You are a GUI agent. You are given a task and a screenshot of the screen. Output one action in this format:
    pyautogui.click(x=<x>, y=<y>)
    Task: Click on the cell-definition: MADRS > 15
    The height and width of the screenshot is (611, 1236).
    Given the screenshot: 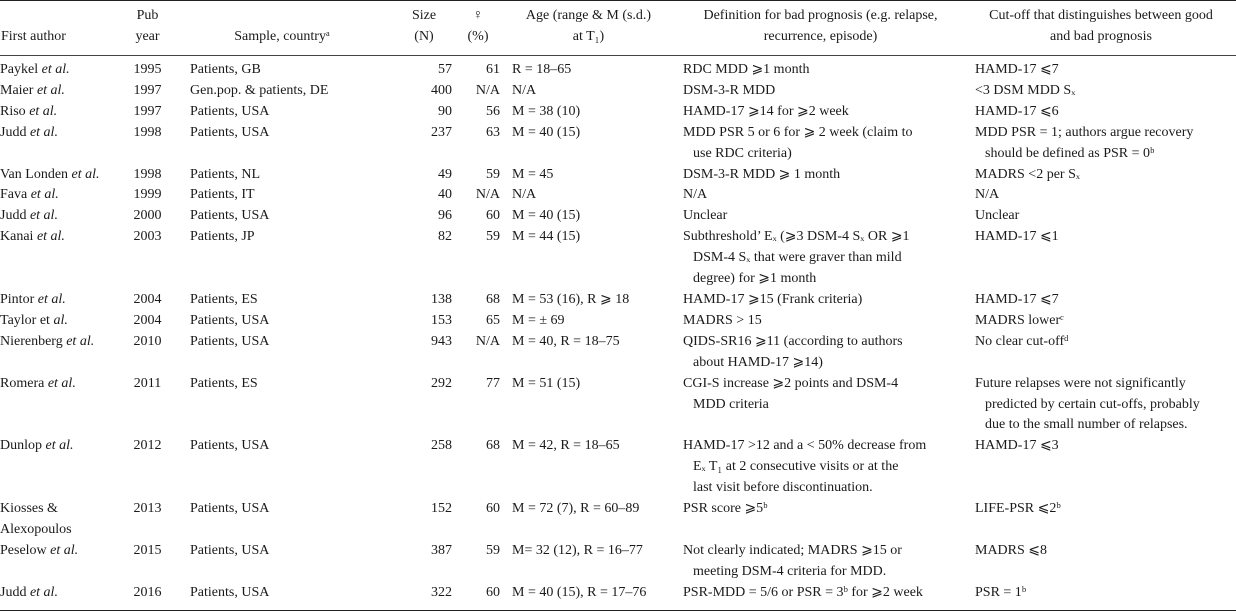 What is the action you would take?
    pyautogui.click(x=722, y=320)
    